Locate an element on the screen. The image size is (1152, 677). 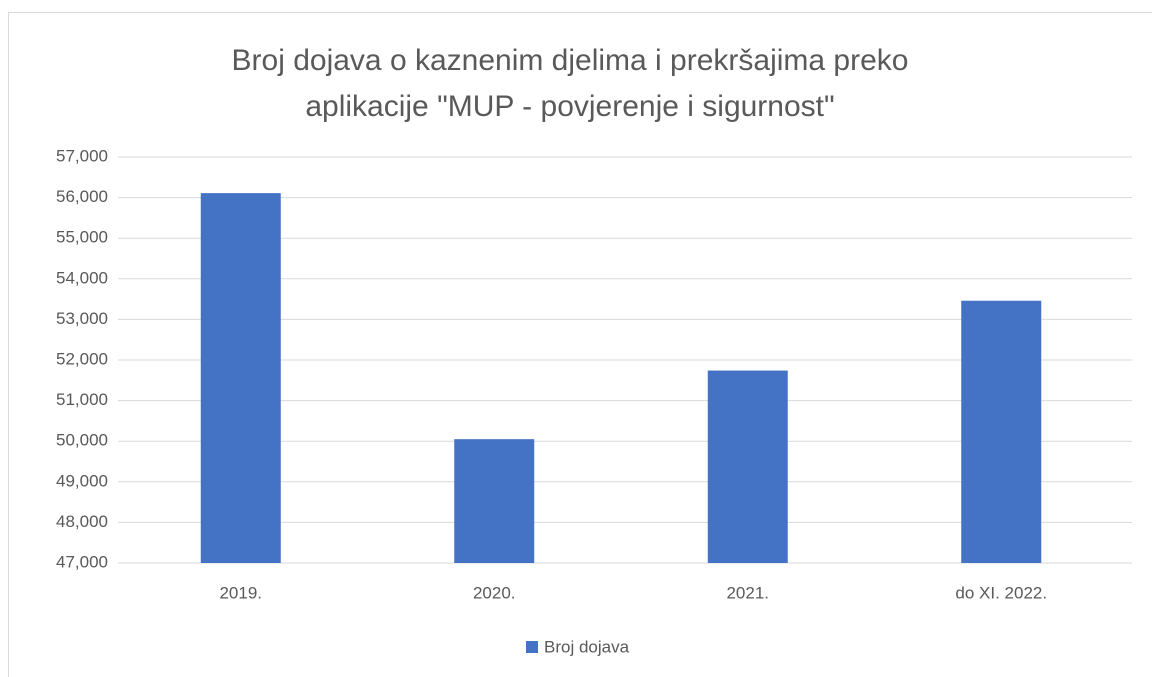
y-tick-label: 53,000 is located at coordinates (82, 318).